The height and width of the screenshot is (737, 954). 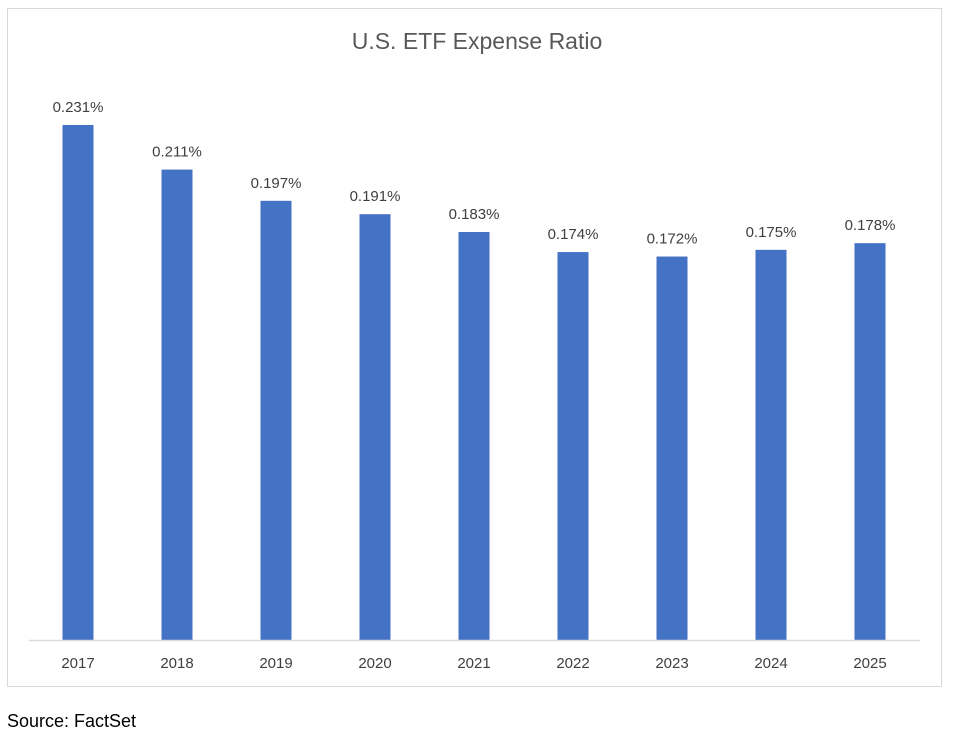 I want to click on data-label-2019: 0.197%, so click(x=276, y=183).